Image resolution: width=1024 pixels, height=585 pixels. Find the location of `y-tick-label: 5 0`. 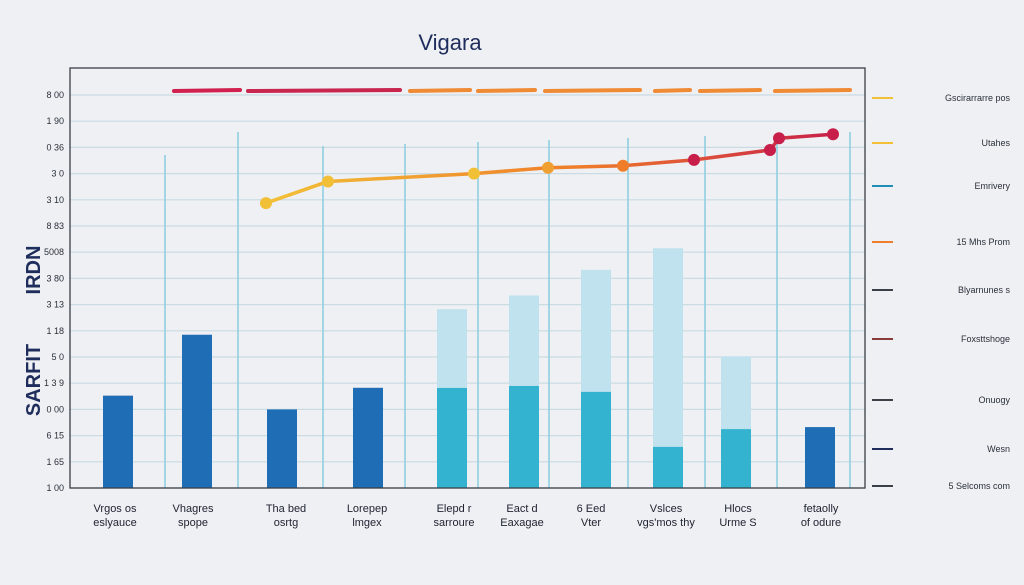

y-tick-label: 5 0 is located at coordinates (57, 357).